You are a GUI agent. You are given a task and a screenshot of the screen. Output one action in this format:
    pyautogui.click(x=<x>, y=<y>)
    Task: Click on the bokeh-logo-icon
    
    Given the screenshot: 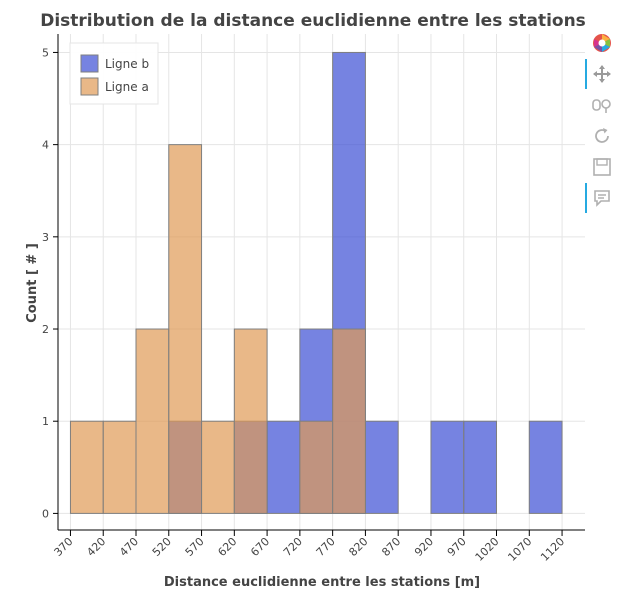 What is the action you would take?
    pyautogui.click(x=602, y=43)
    